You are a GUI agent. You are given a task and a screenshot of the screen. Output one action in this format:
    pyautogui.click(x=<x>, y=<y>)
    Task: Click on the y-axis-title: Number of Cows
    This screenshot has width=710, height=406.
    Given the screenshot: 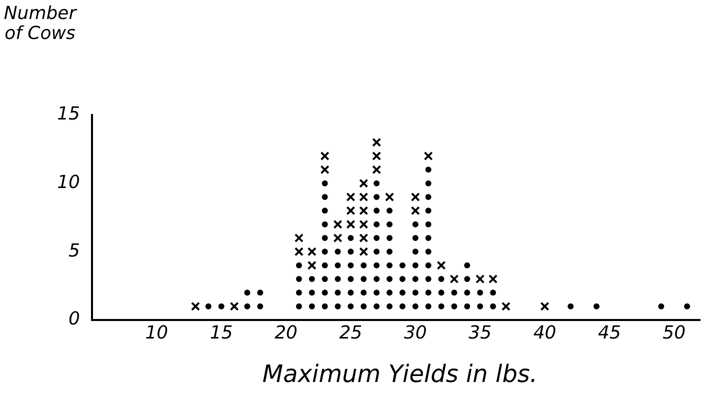 What is the action you would take?
    pyautogui.click(x=40, y=23)
    